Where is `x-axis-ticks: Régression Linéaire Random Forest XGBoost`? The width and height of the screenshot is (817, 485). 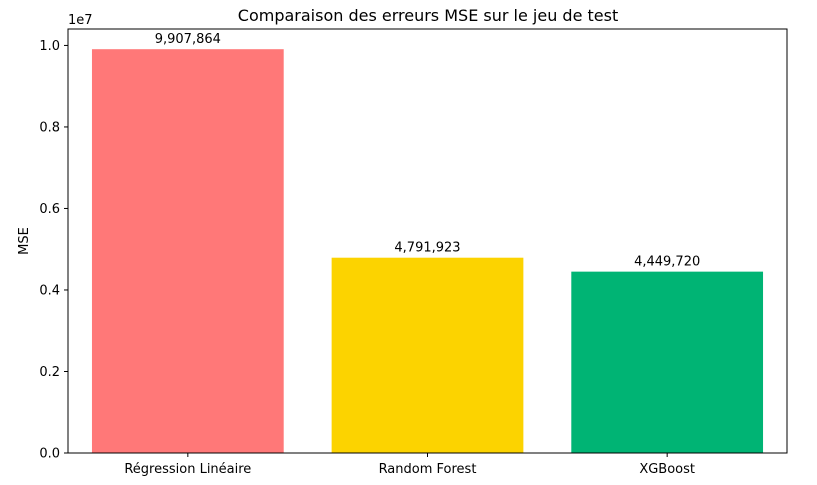 x-axis-ticks: Régression Linéaire Random Forest XGBoost is located at coordinates (409, 465).